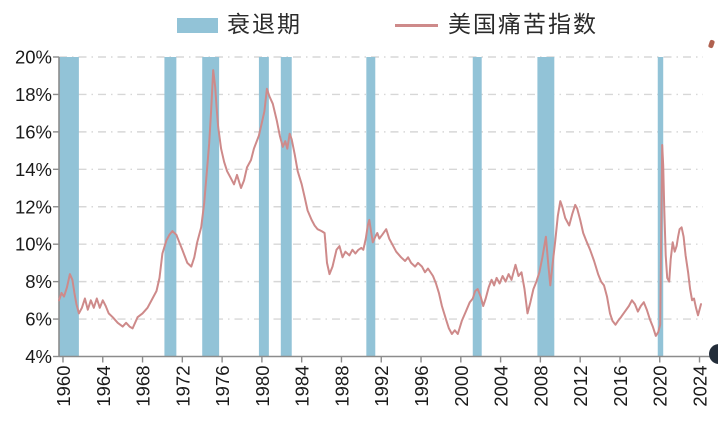 The image size is (718, 438). I want to click on legend-misery-index-label: 美国痛苦指数, so click(523, 25).